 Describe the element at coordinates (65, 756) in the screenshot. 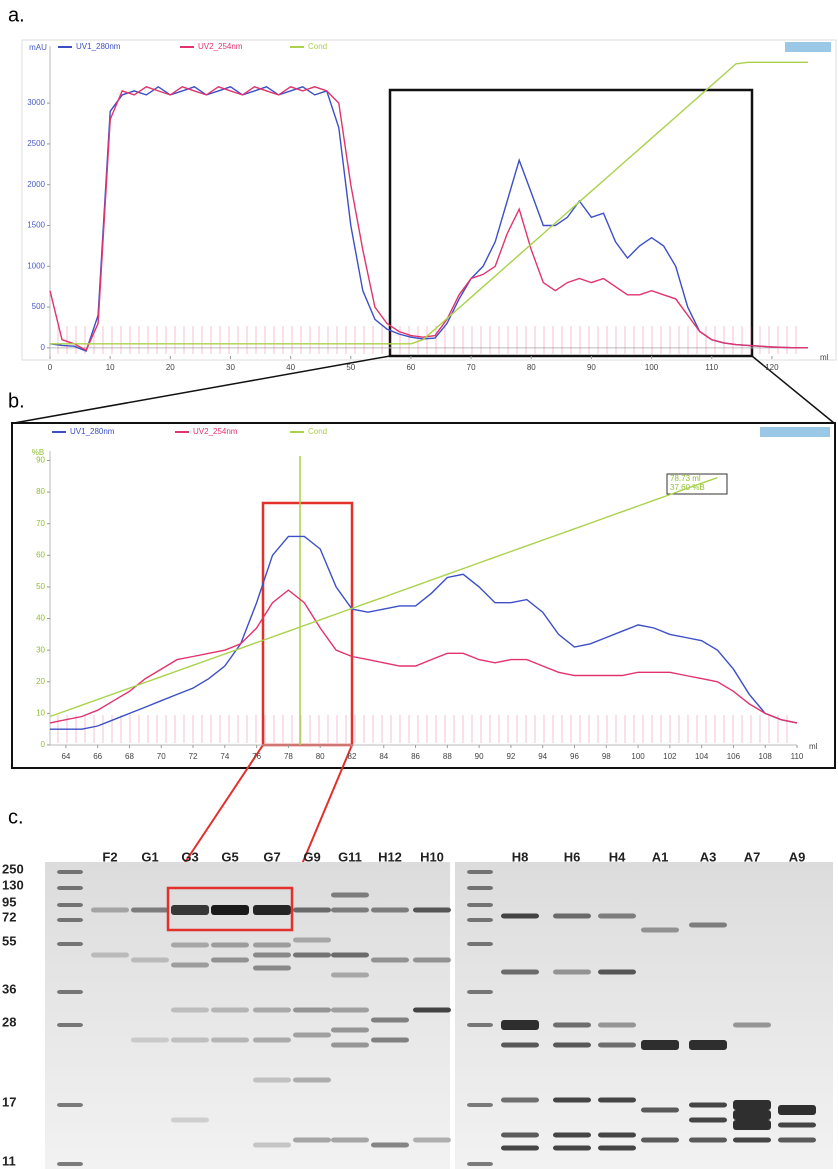

I see `x-tick-label: 64` at that location.